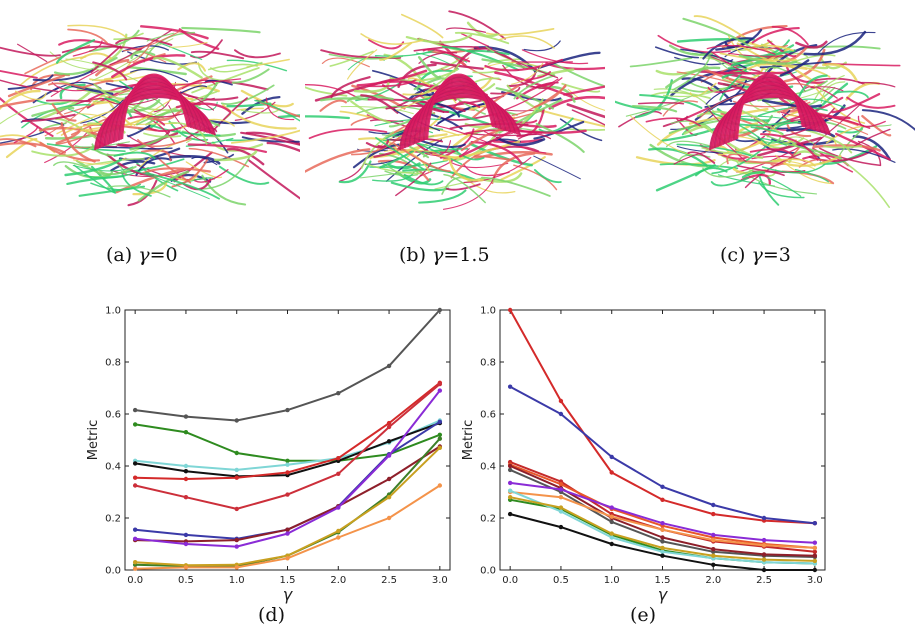 The image size is (921, 634). Describe the element at coordinates (663, 580) in the screenshot. I see `x-tick-label: 1.5` at that location.